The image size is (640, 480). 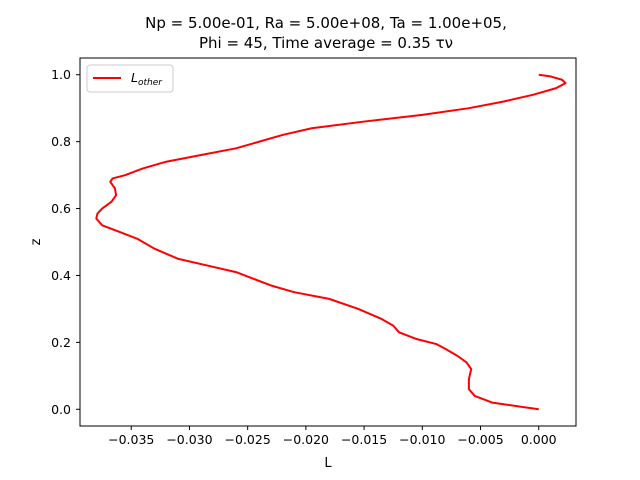 I want to click on legend: Lother, so click(x=130, y=78).